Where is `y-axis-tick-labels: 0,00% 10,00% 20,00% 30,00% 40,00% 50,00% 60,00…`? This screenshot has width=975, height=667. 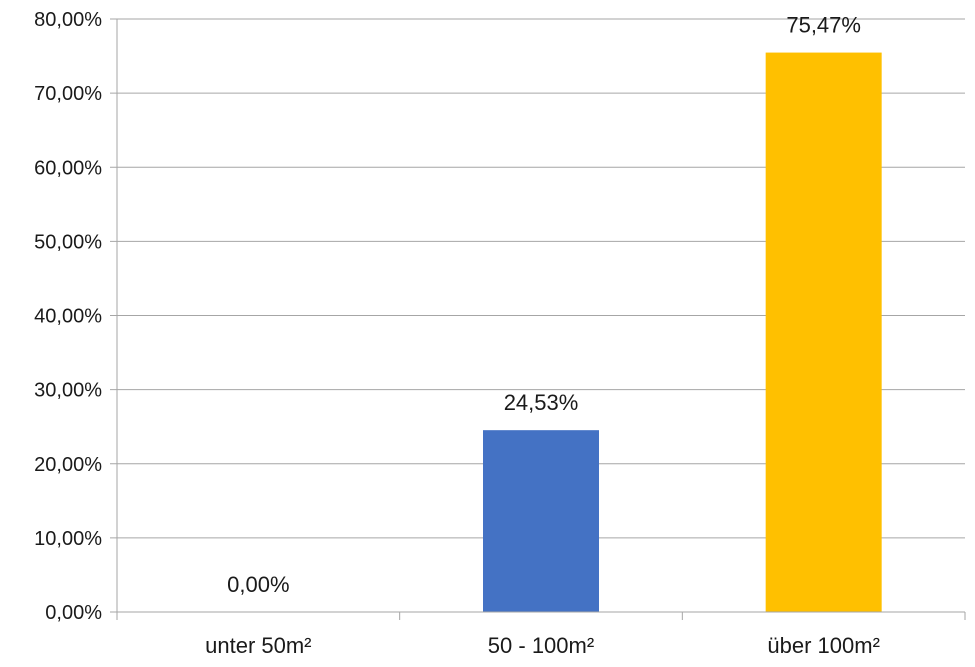 y-axis-tick-labels: 0,00% 10,00% 20,00% 30,00% 40,00% 50,00% 60,00… is located at coordinates (68, 316).